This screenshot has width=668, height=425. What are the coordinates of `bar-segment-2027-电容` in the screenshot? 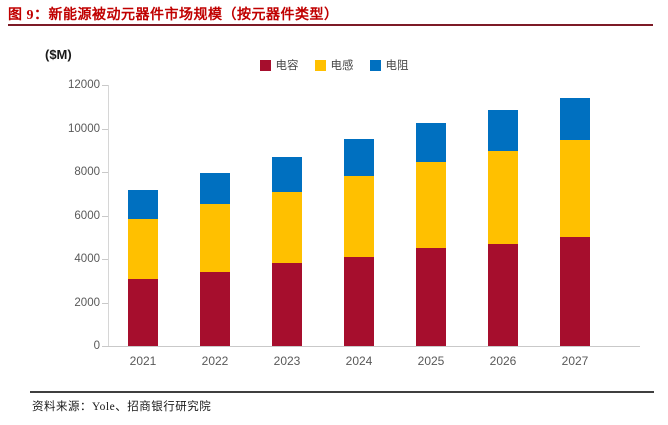 It's located at (575, 291).